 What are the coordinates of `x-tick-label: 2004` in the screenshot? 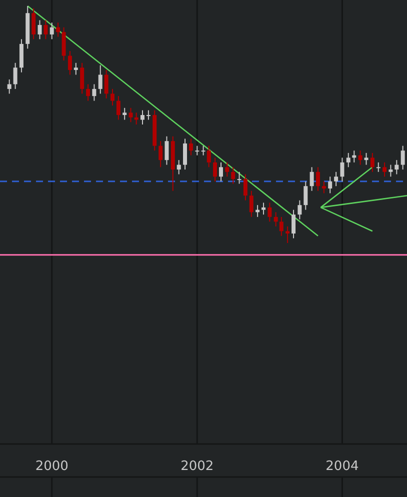 It's located at (342, 466).